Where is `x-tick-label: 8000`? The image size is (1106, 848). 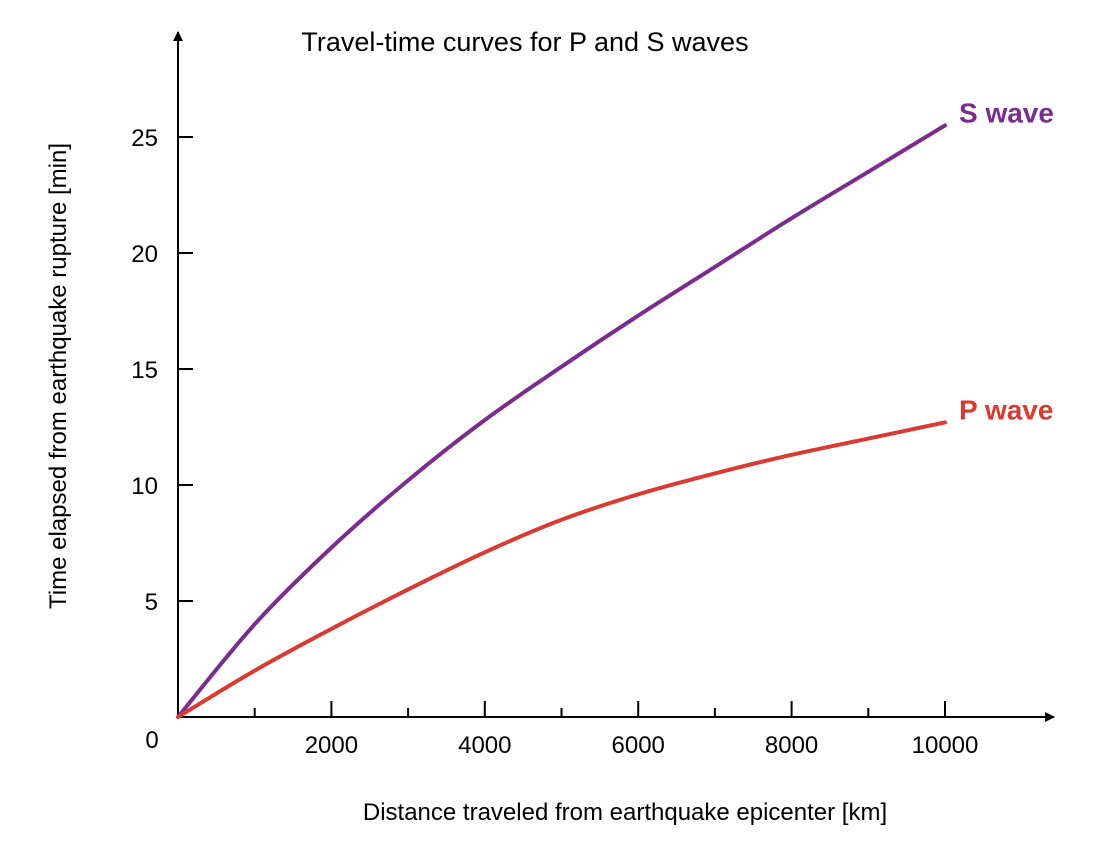 x-tick-label: 8000 is located at coordinates (791, 745).